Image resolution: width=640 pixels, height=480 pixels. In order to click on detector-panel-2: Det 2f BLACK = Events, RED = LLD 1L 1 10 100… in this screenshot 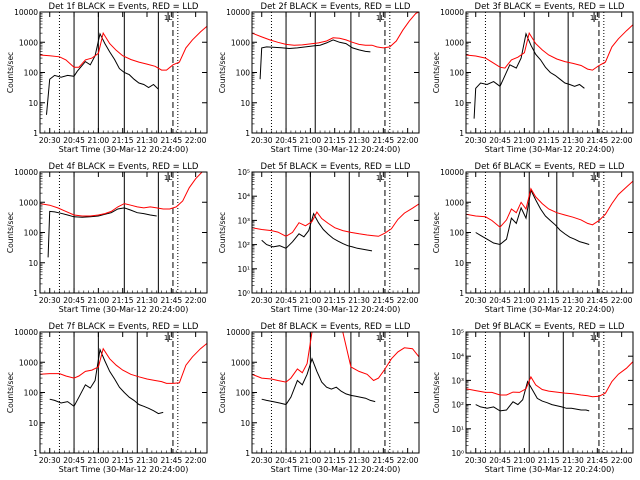, I will do `click(319, 78)`.